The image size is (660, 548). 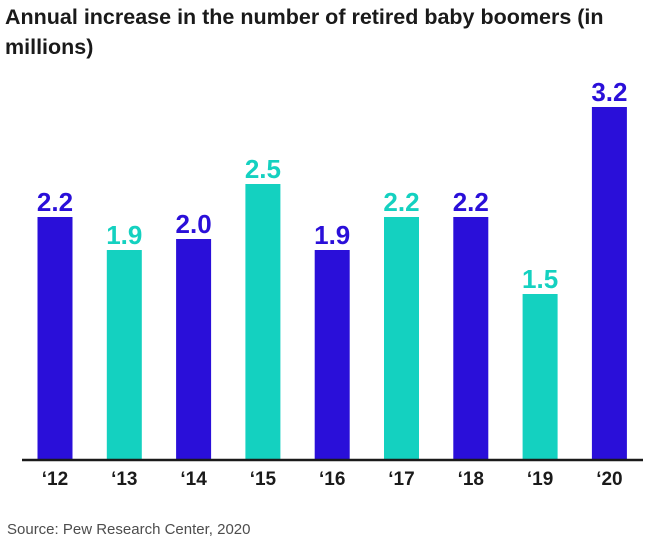 I want to click on x-tick-label-4: ‘16, so click(x=332, y=479).